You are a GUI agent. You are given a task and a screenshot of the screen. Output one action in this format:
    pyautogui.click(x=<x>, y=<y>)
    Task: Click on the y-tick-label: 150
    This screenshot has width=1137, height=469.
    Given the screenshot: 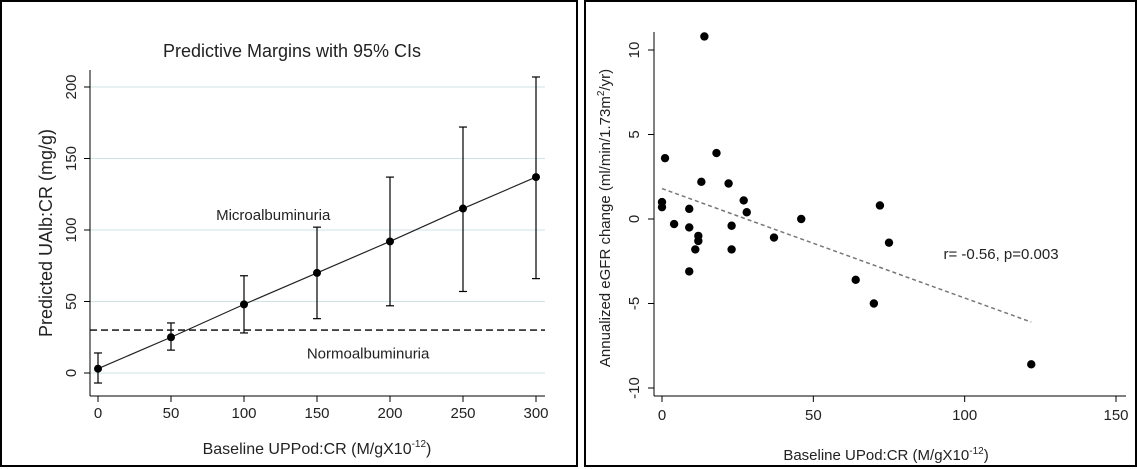 What is the action you would take?
    pyautogui.click(x=71, y=158)
    